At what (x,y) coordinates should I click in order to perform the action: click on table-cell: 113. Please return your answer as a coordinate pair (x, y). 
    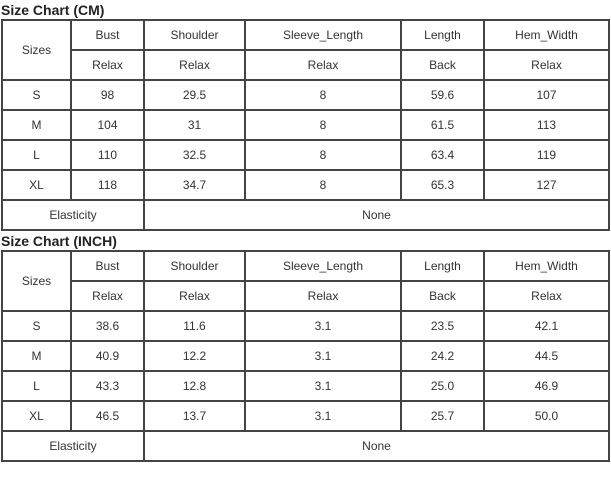
    Looking at the image, I should click on (546, 125).